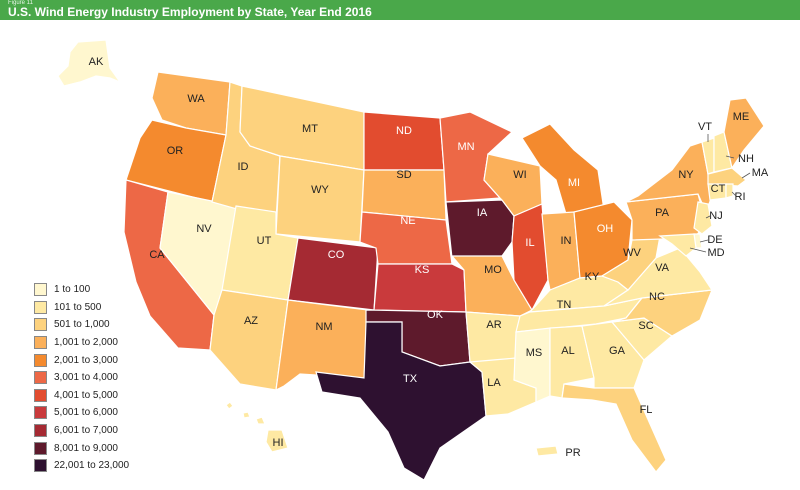 The height and width of the screenshot is (490, 800). Describe the element at coordinates (320, 190) in the screenshot. I see `label-wy: WY` at that location.